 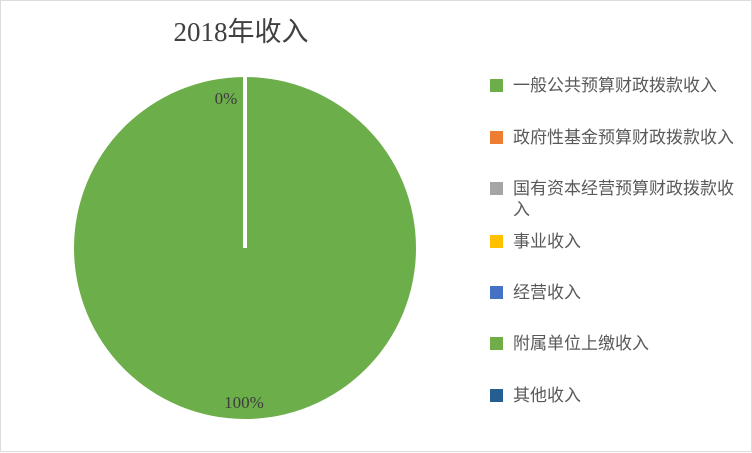 I want to click on legend-item-label: 政府性基金预算财政拨款收入, so click(x=623, y=137).